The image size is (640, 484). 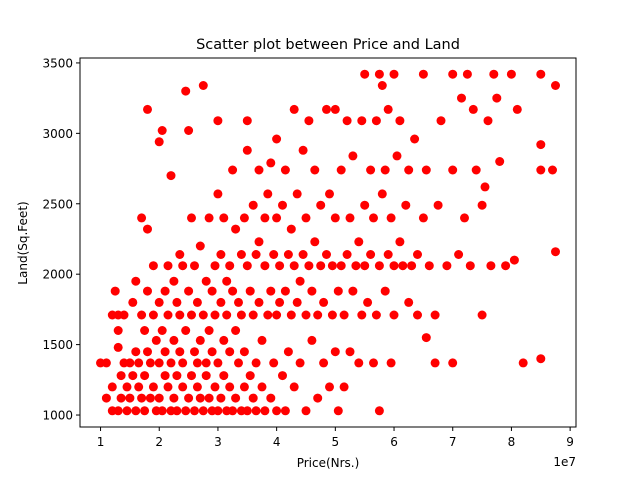 What do you see at coordinates (23, 242) in the screenshot?
I see `y-axis-label: Land(Sq.Feet)` at bounding box center [23, 242].